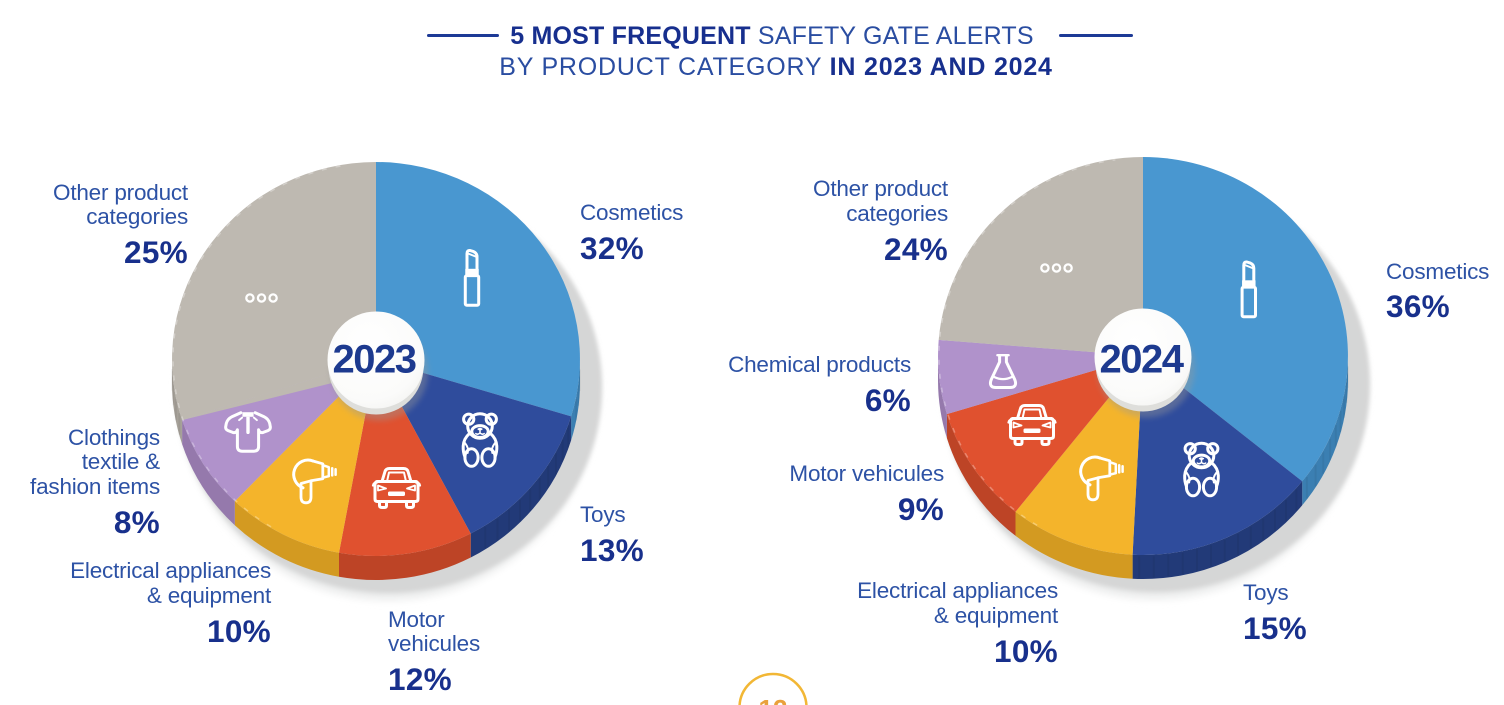 The width and height of the screenshot is (1504, 705). What do you see at coordinates (773, 699) in the screenshot?
I see `svg-text: 12` at bounding box center [773, 699].